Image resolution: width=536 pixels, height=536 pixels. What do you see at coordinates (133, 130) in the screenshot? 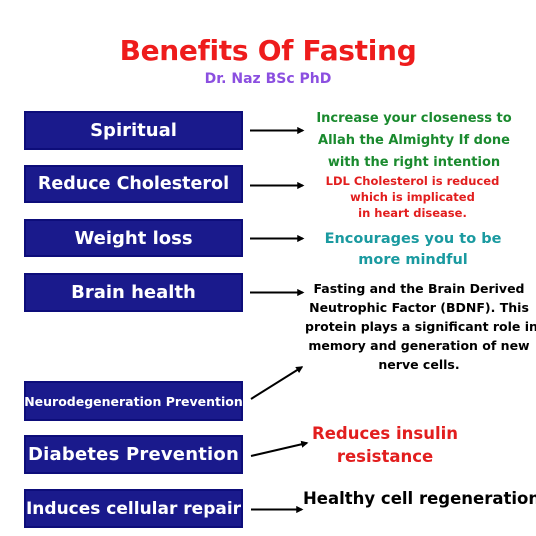
I see `benefit-box-spiritual: Spiritual` at bounding box center [133, 130].